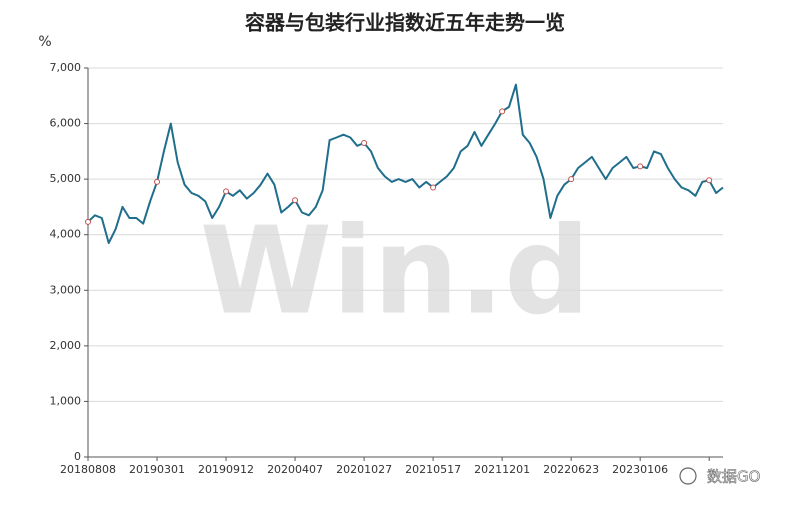  What do you see at coordinates (571, 469) in the screenshot?
I see `x-tick-label: 20220623` at bounding box center [571, 469].